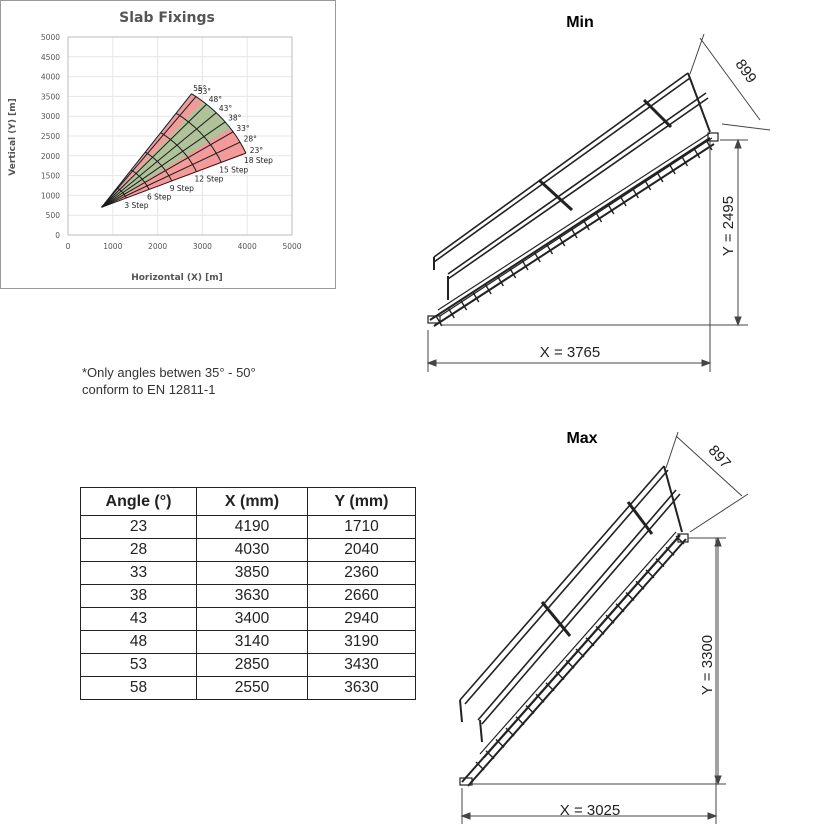  What do you see at coordinates (50, 116) in the screenshot?
I see `y-tick-label: 3000` at bounding box center [50, 116].